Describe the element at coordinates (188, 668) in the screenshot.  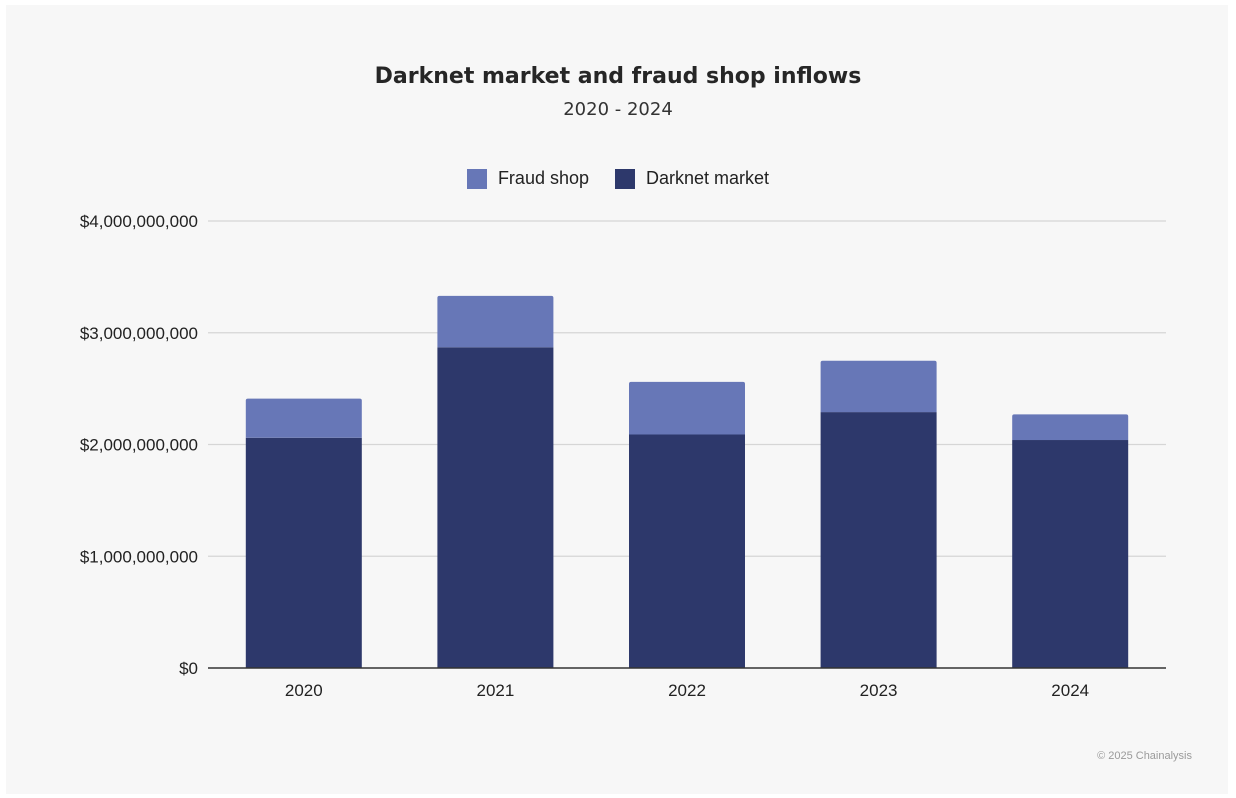
I see `y-tick-label: $0` at that location.